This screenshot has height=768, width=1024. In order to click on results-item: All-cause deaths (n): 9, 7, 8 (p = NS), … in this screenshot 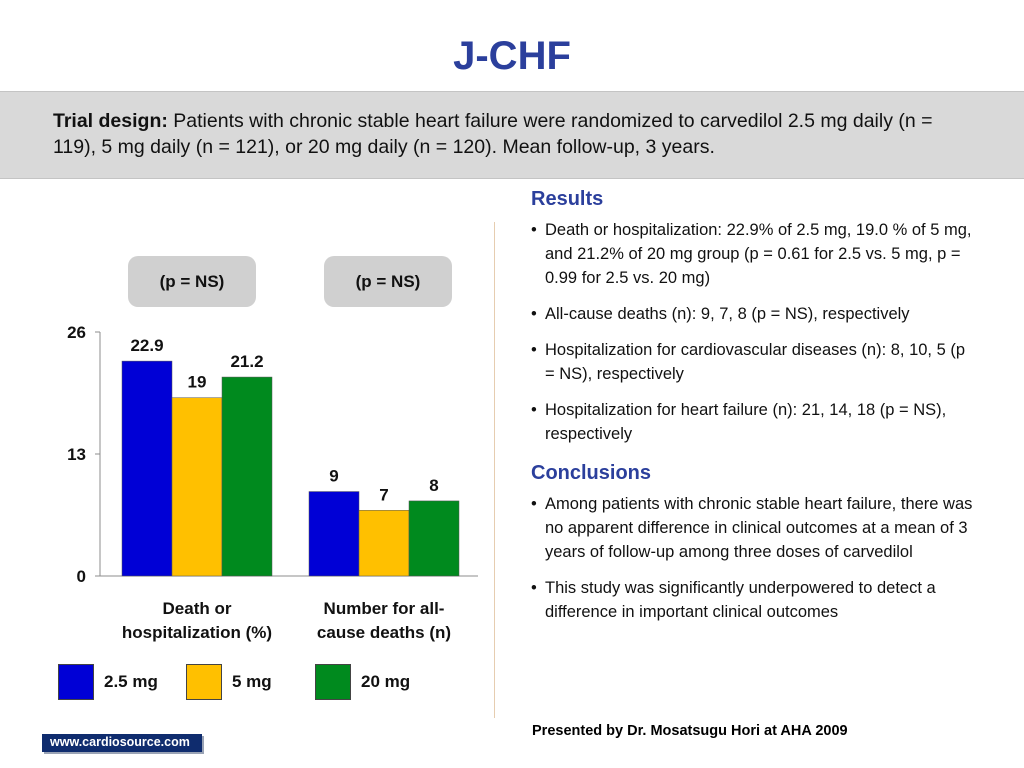, I will do `click(753, 314)`.